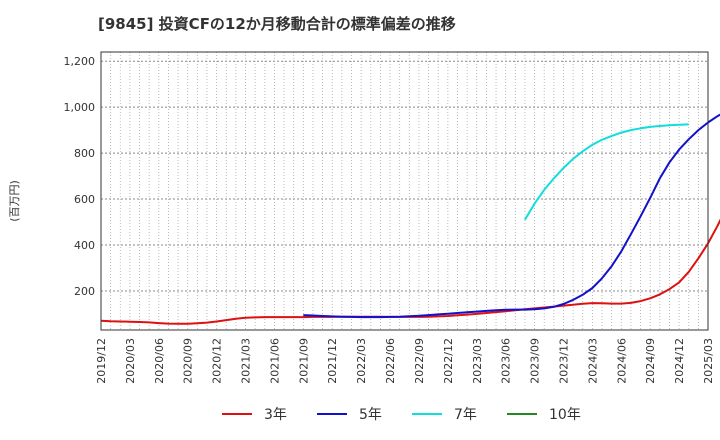 Image resolution: width=720 pixels, height=440 pixels. Describe the element at coordinates (401, 415) in the screenshot. I see `legend: 3年 5年 7年 10年` at that location.